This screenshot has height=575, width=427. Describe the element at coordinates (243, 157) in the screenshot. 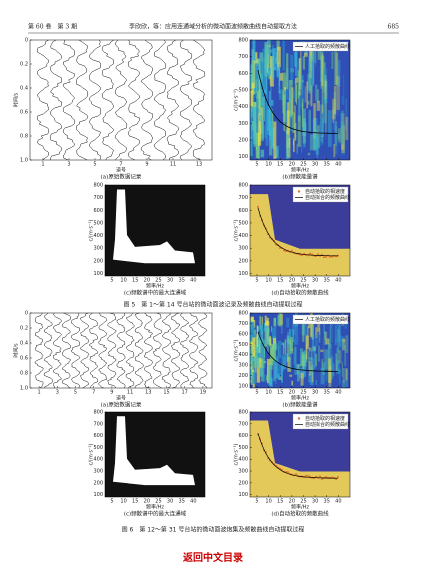

I see `y-tick-label: 100` at that location.